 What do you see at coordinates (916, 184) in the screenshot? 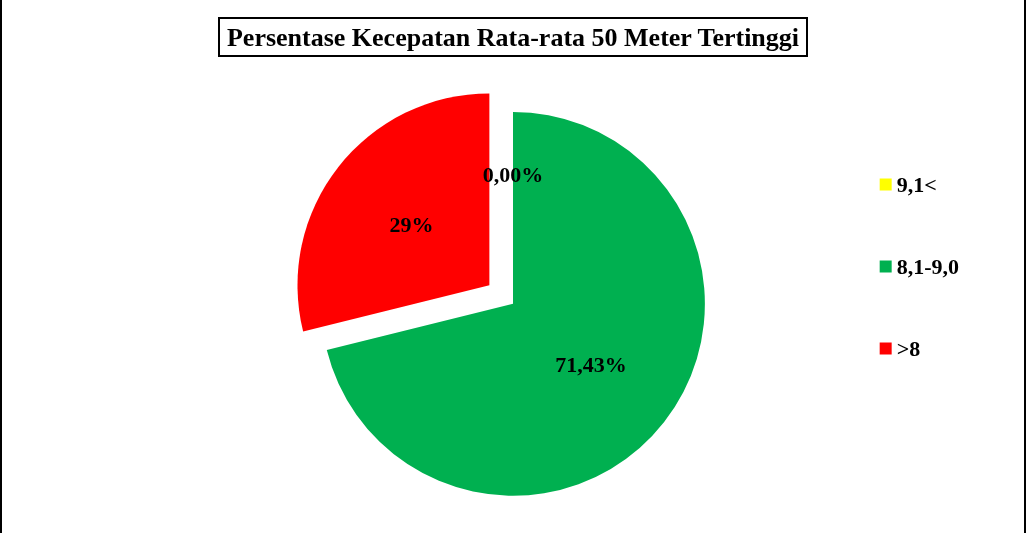
I see `legend-label: 9,1<` at bounding box center [916, 184].